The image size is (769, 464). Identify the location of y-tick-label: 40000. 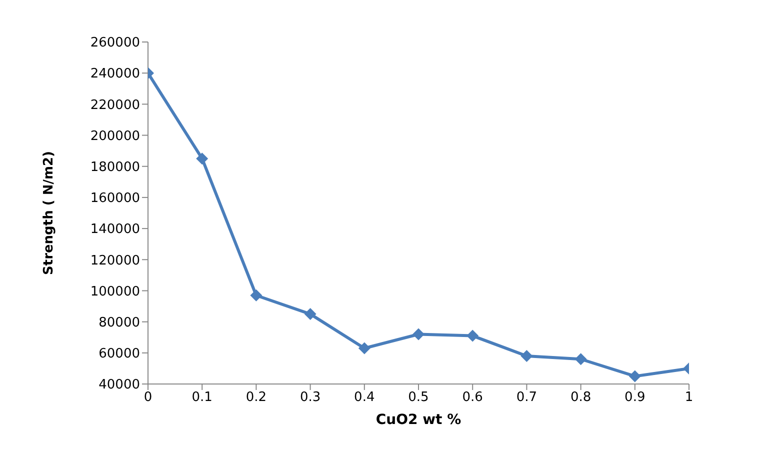
(119, 385).